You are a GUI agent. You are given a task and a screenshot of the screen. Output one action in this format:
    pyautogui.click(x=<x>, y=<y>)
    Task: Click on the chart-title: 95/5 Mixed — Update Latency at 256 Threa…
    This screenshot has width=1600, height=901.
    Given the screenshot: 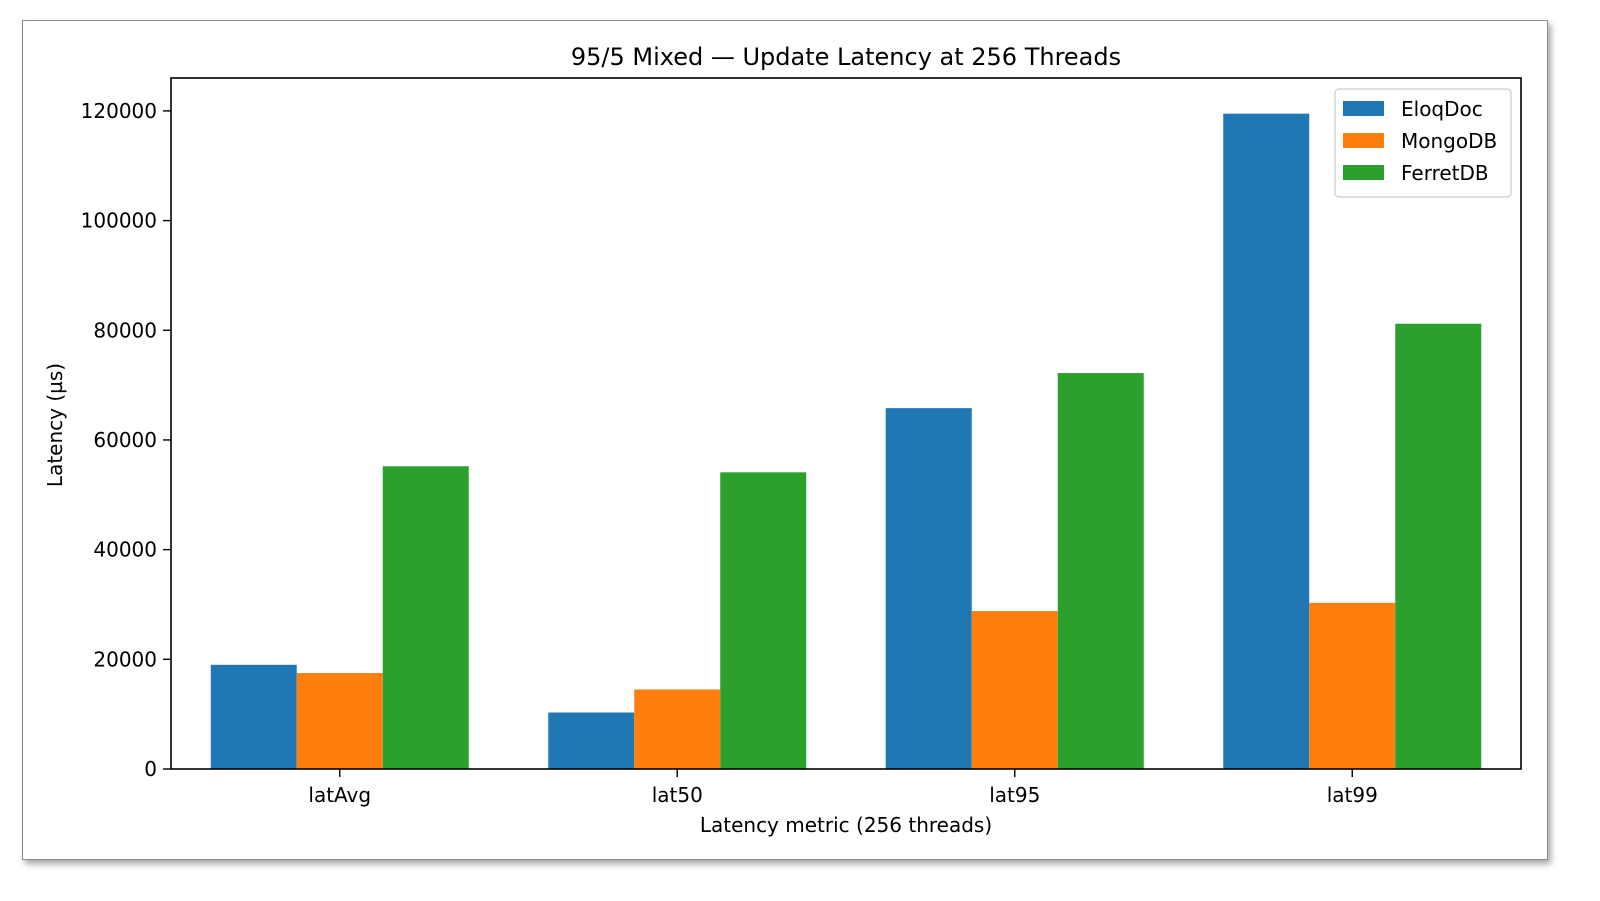 What is the action you would take?
    pyautogui.click(x=846, y=57)
    